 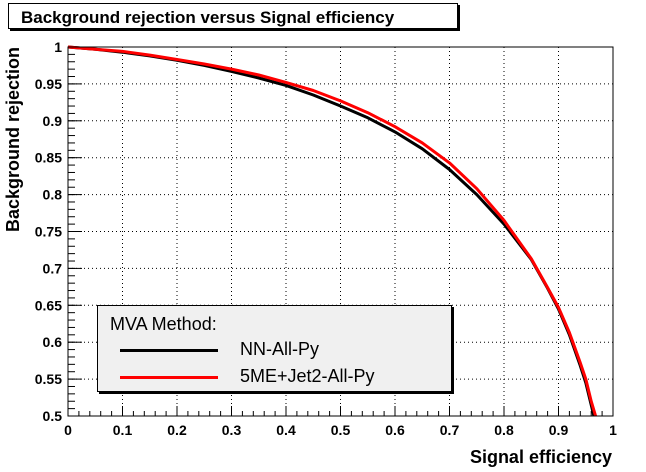 I want to click on legend-line-nn, so click(x=169, y=350).